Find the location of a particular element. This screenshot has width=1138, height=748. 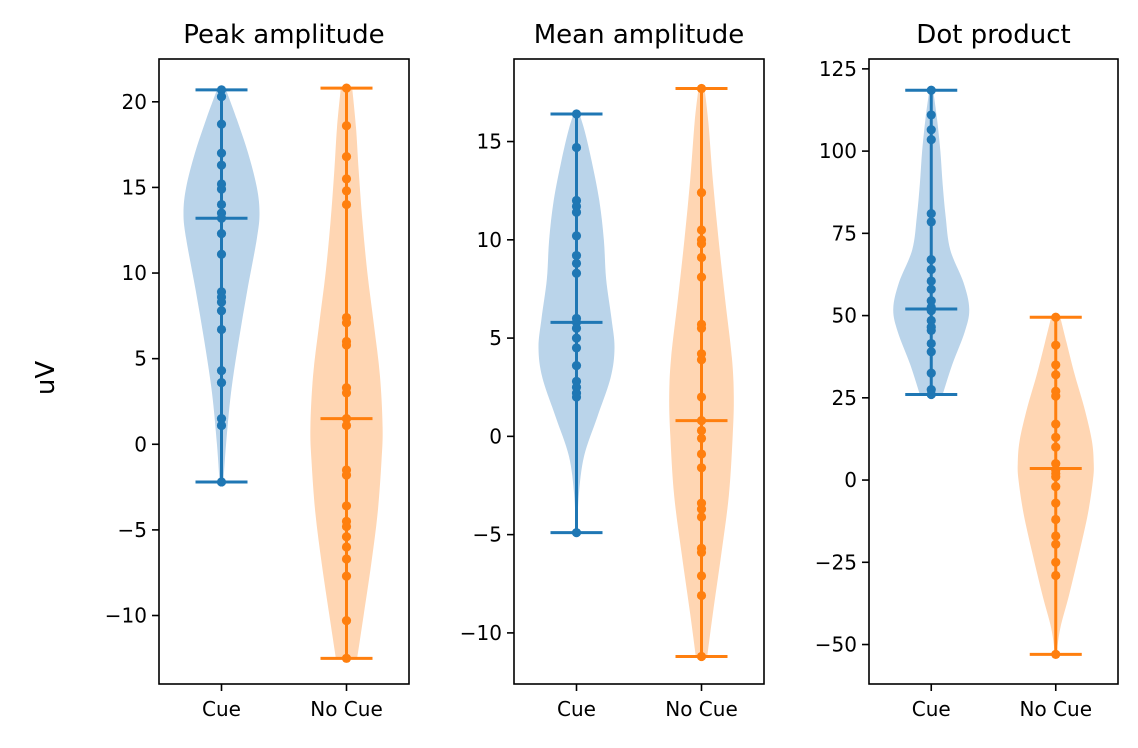

y-tick-label: 5 is located at coordinates (140, 359).